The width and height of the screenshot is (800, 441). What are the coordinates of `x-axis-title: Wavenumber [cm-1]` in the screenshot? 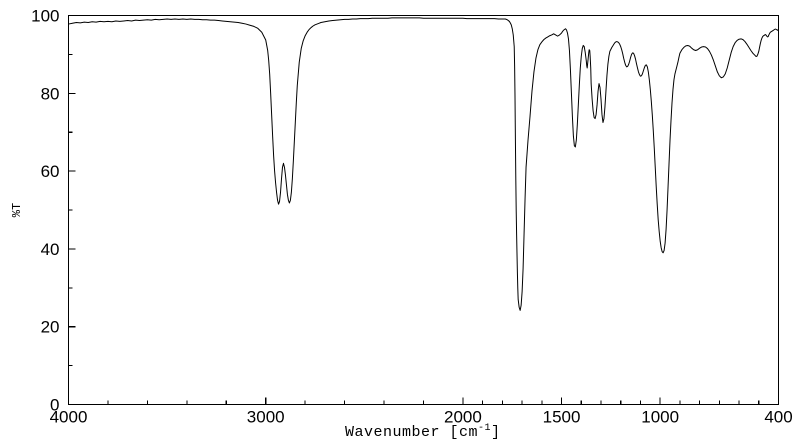 It's located at (423, 432).